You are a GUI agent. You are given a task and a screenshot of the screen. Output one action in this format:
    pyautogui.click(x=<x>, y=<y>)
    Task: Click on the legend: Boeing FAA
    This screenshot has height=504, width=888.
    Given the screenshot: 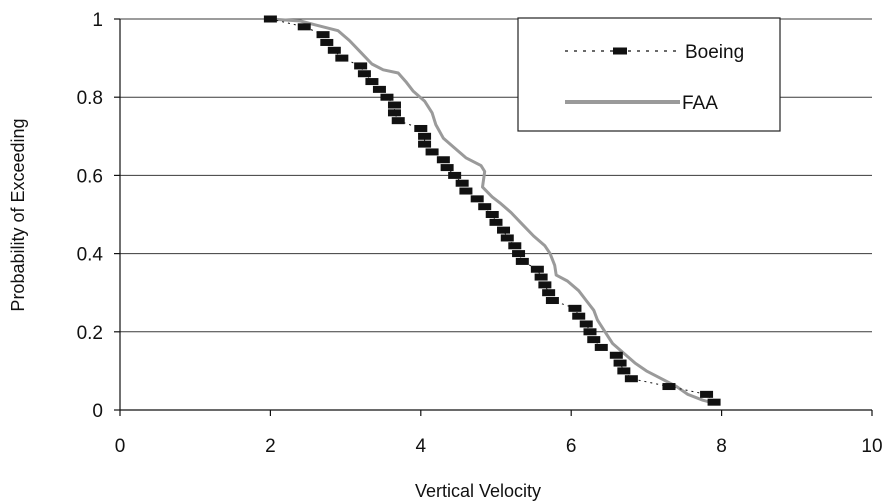 What is the action you would take?
    pyautogui.click(x=649, y=74)
    